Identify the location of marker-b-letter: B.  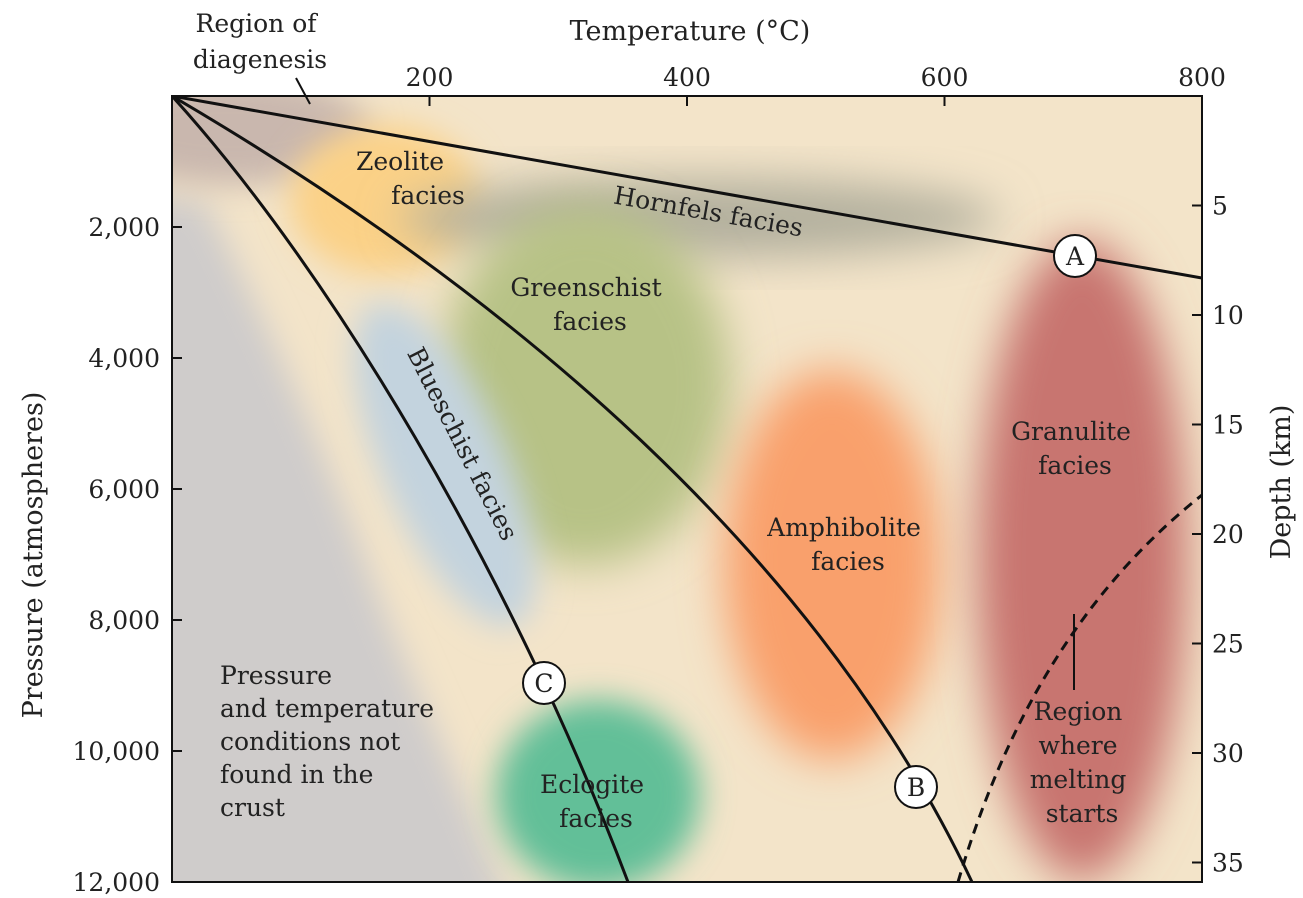
(916, 787).